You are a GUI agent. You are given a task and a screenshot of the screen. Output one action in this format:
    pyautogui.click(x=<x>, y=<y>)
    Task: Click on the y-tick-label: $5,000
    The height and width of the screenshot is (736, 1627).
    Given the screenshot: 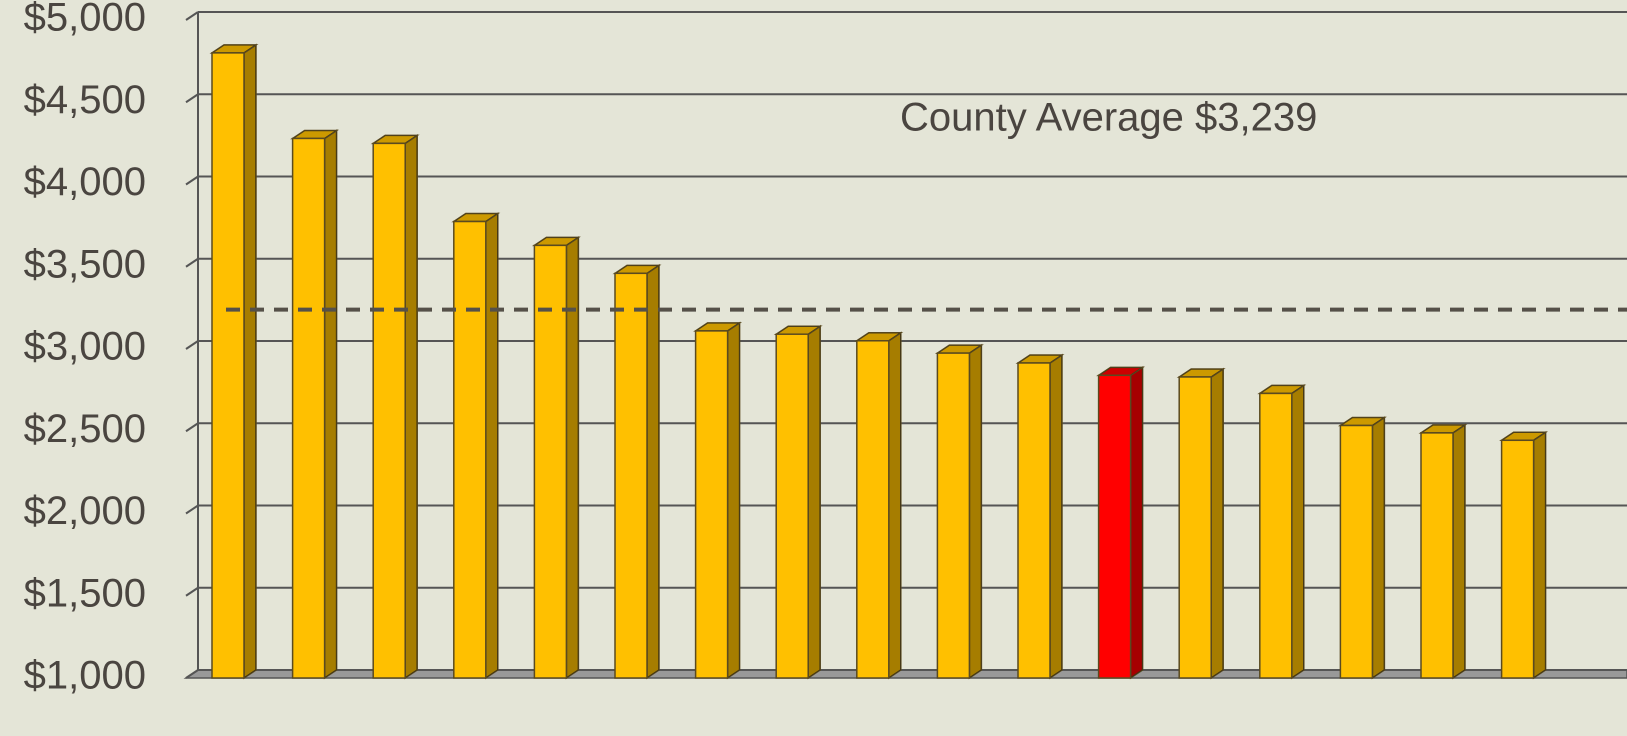 What is the action you would take?
    pyautogui.click(x=85, y=20)
    